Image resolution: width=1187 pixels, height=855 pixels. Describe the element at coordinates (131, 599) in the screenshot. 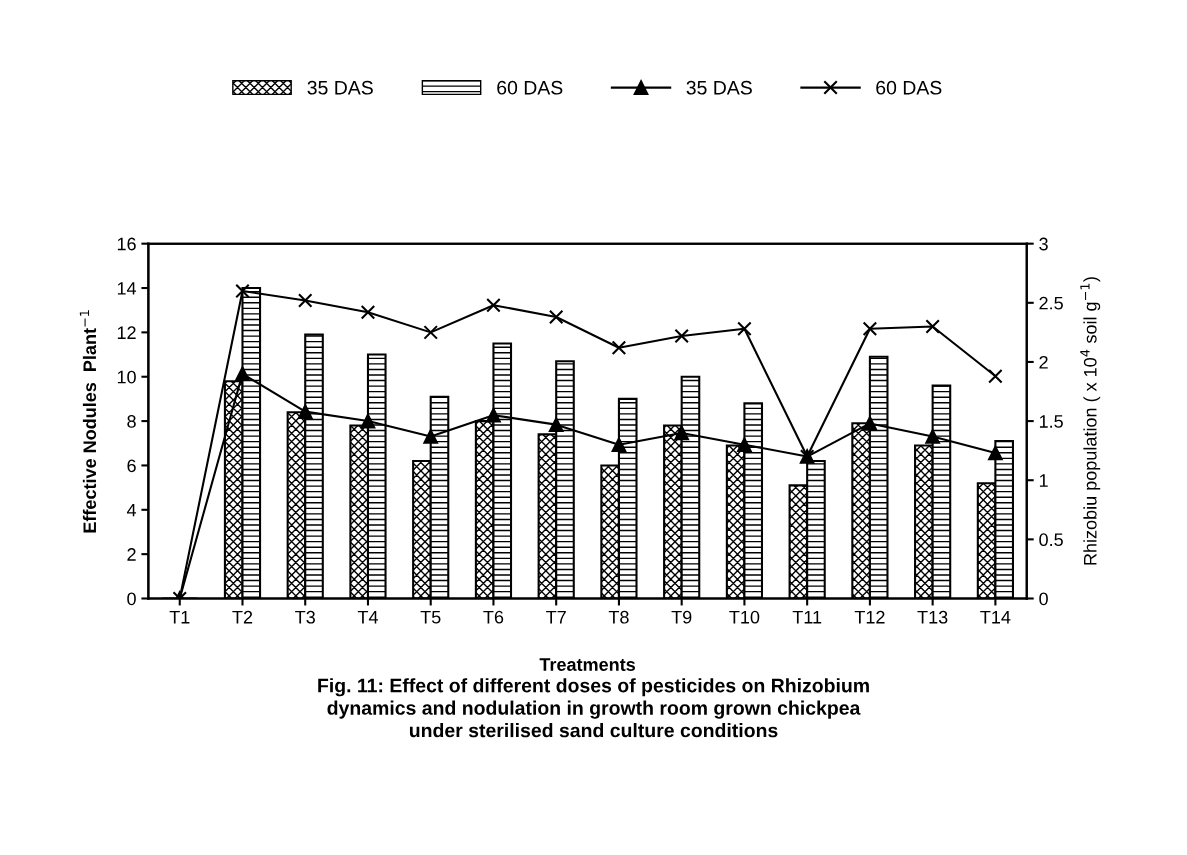

I see `y-tick-label: 0` at that location.